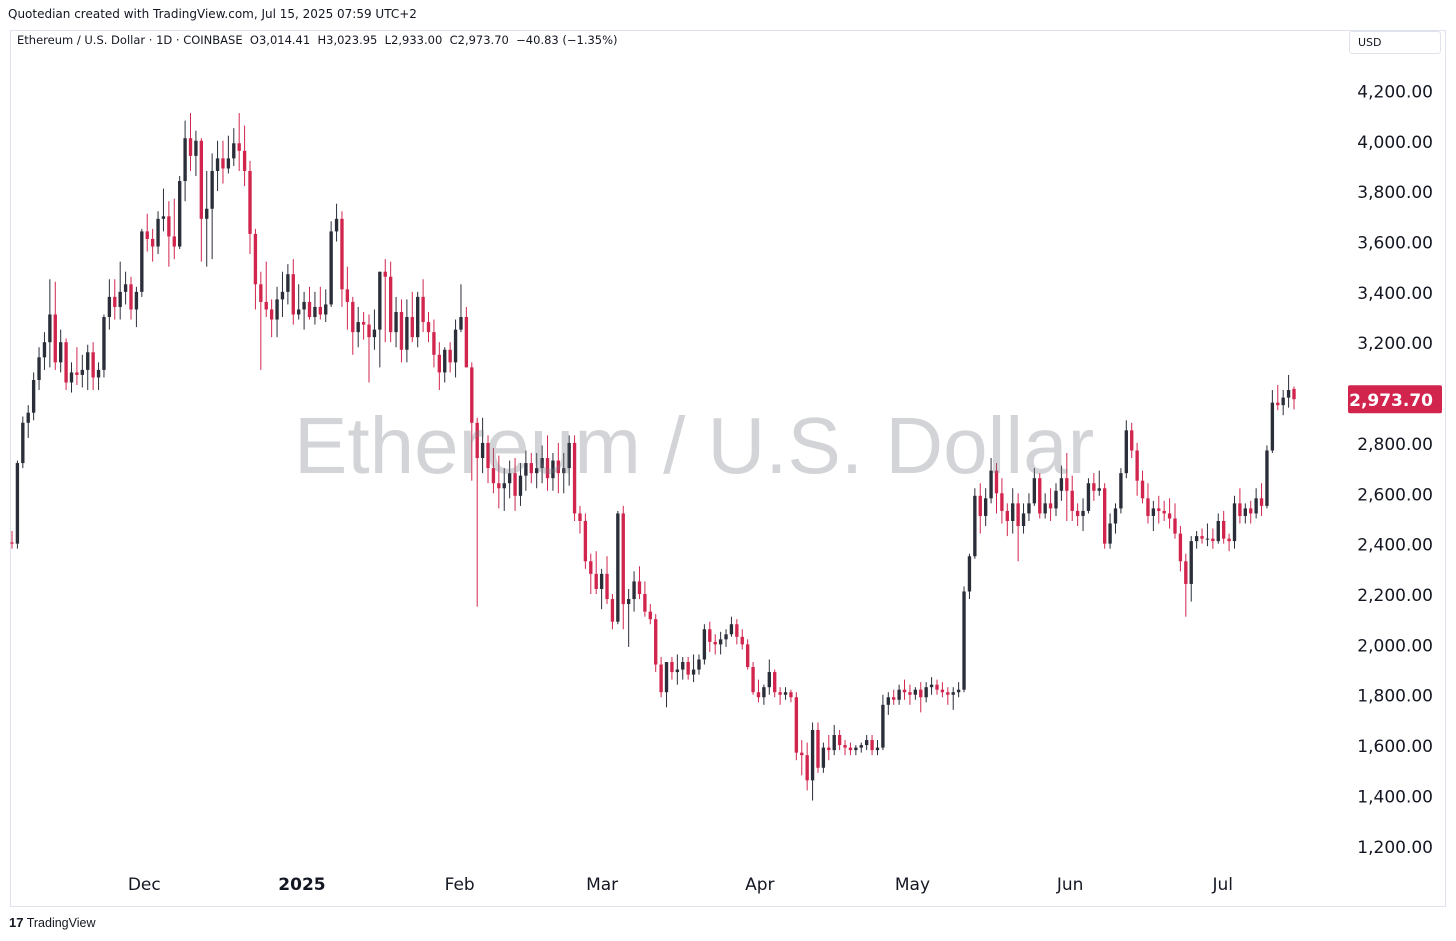 The image size is (1456, 941). I want to click on y-tick-label: 3,800.00, so click(1395, 193).